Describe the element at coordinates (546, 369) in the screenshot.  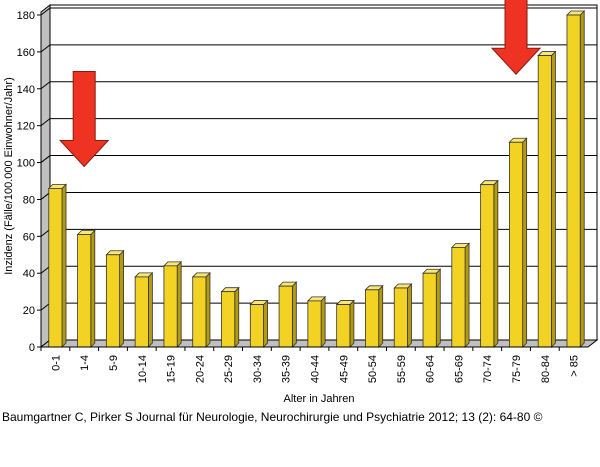
I see `x-tick-label: 80-84` at that location.